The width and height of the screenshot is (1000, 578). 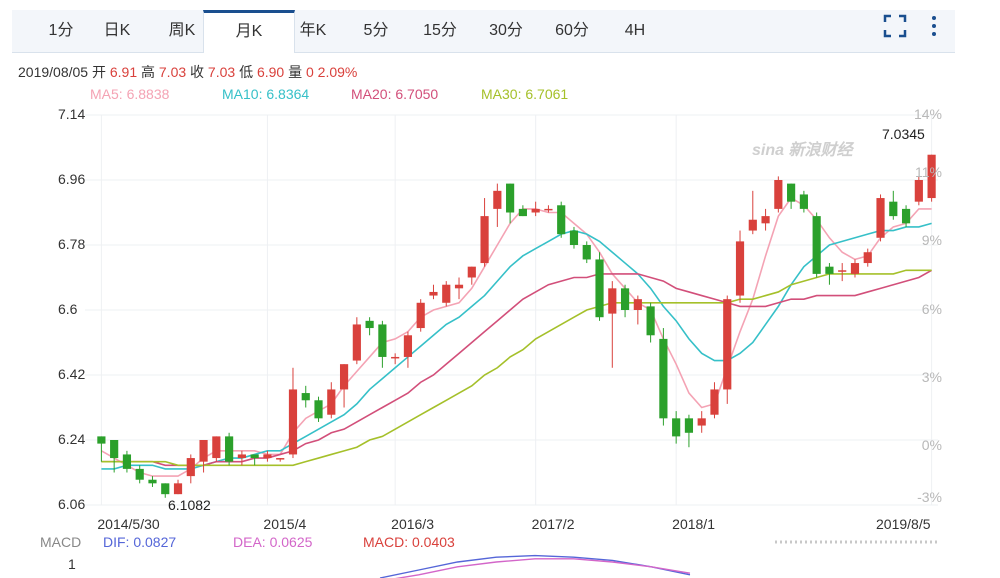 What do you see at coordinates (309, 72) in the screenshot?
I see `volume-value: 0` at bounding box center [309, 72].